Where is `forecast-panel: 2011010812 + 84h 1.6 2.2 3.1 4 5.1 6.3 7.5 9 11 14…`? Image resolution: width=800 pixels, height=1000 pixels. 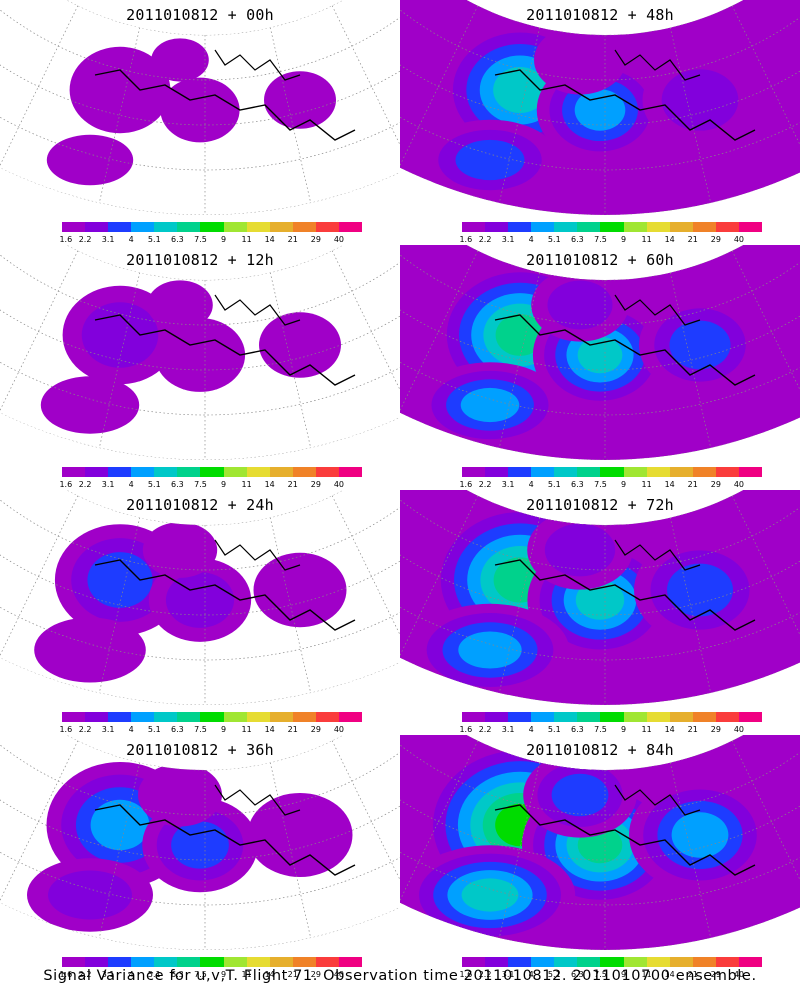
forecast-panel: 2011010812 + 84h 1.6 2.2 3.1 4 5.1 6.3 7.5 9 11 14… is located at coordinates (600, 857).